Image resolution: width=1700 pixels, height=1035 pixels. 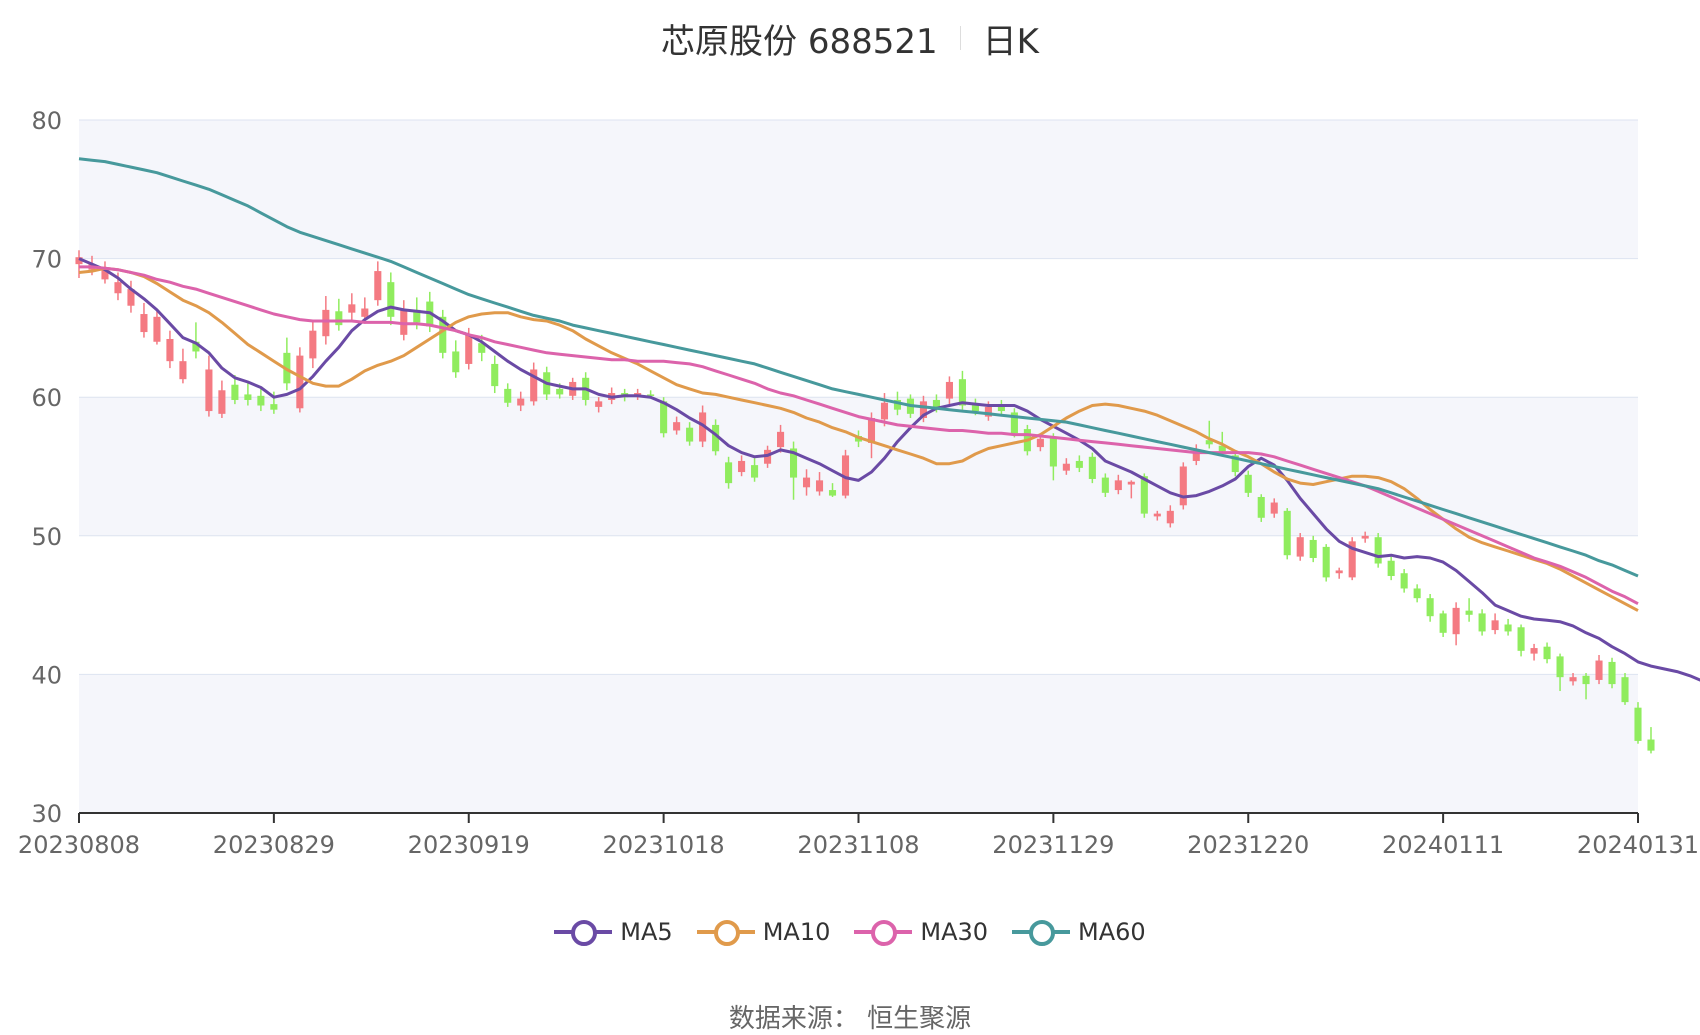 What do you see at coordinates (799, 41) in the screenshot?
I see `title-main: 芯原股份 688521` at bounding box center [799, 41].